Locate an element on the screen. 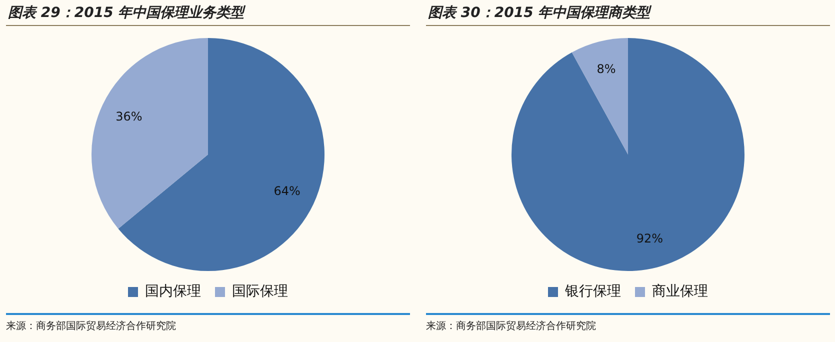  chart-title: 图表 29：2015 年中国保理业务类型 is located at coordinates (208, 13).